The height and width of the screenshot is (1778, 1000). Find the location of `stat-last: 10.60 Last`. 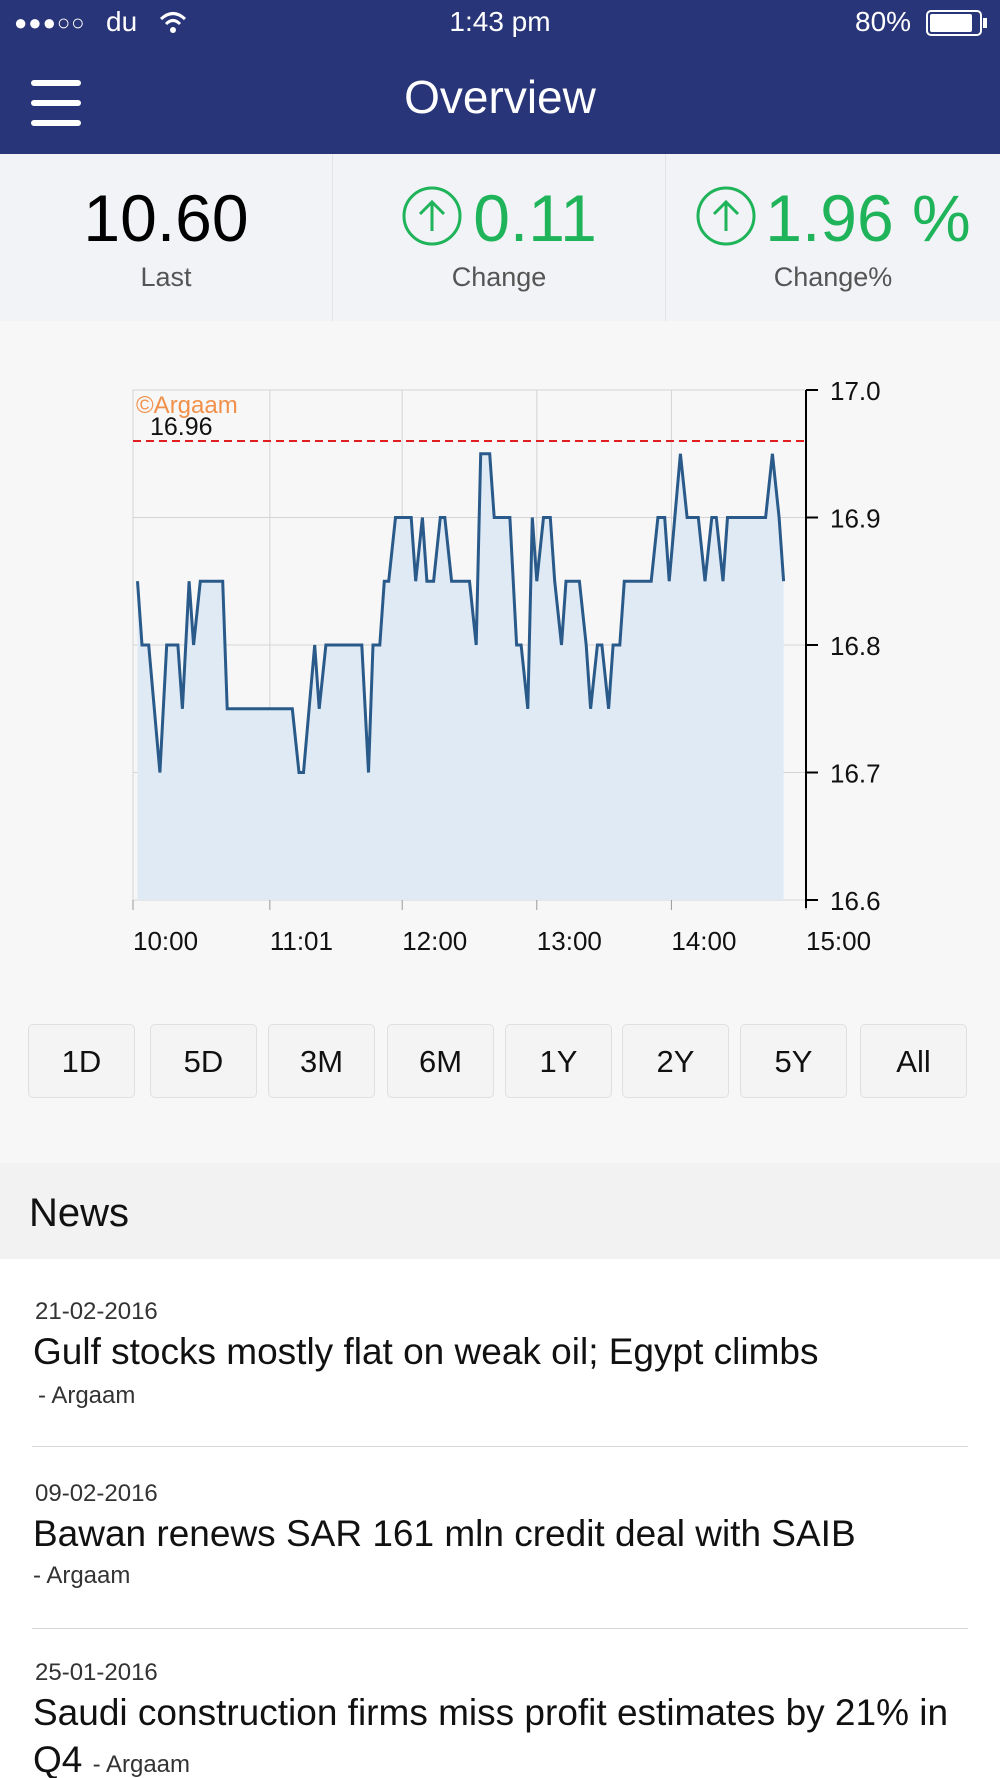

stat-last: 10.60 Last is located at coordinates (166, 237).